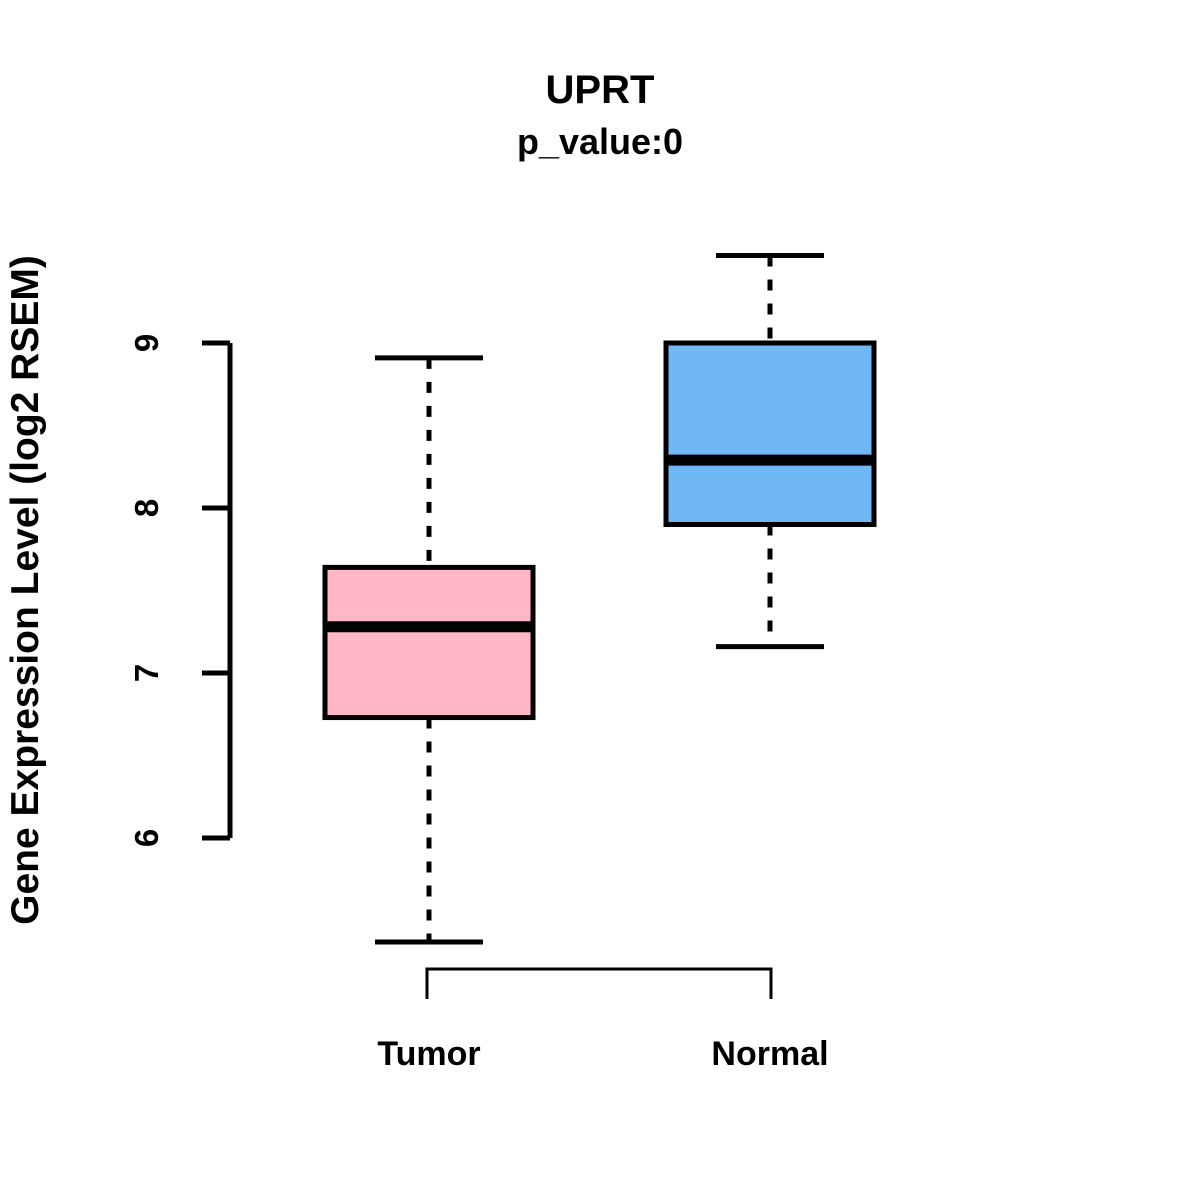 The width and height of the screenshot is (1200, 1200). Describe the element at coordinates (769, 1054) in the screenshot. I see `x-tick-label-normal: Normal` at that location.